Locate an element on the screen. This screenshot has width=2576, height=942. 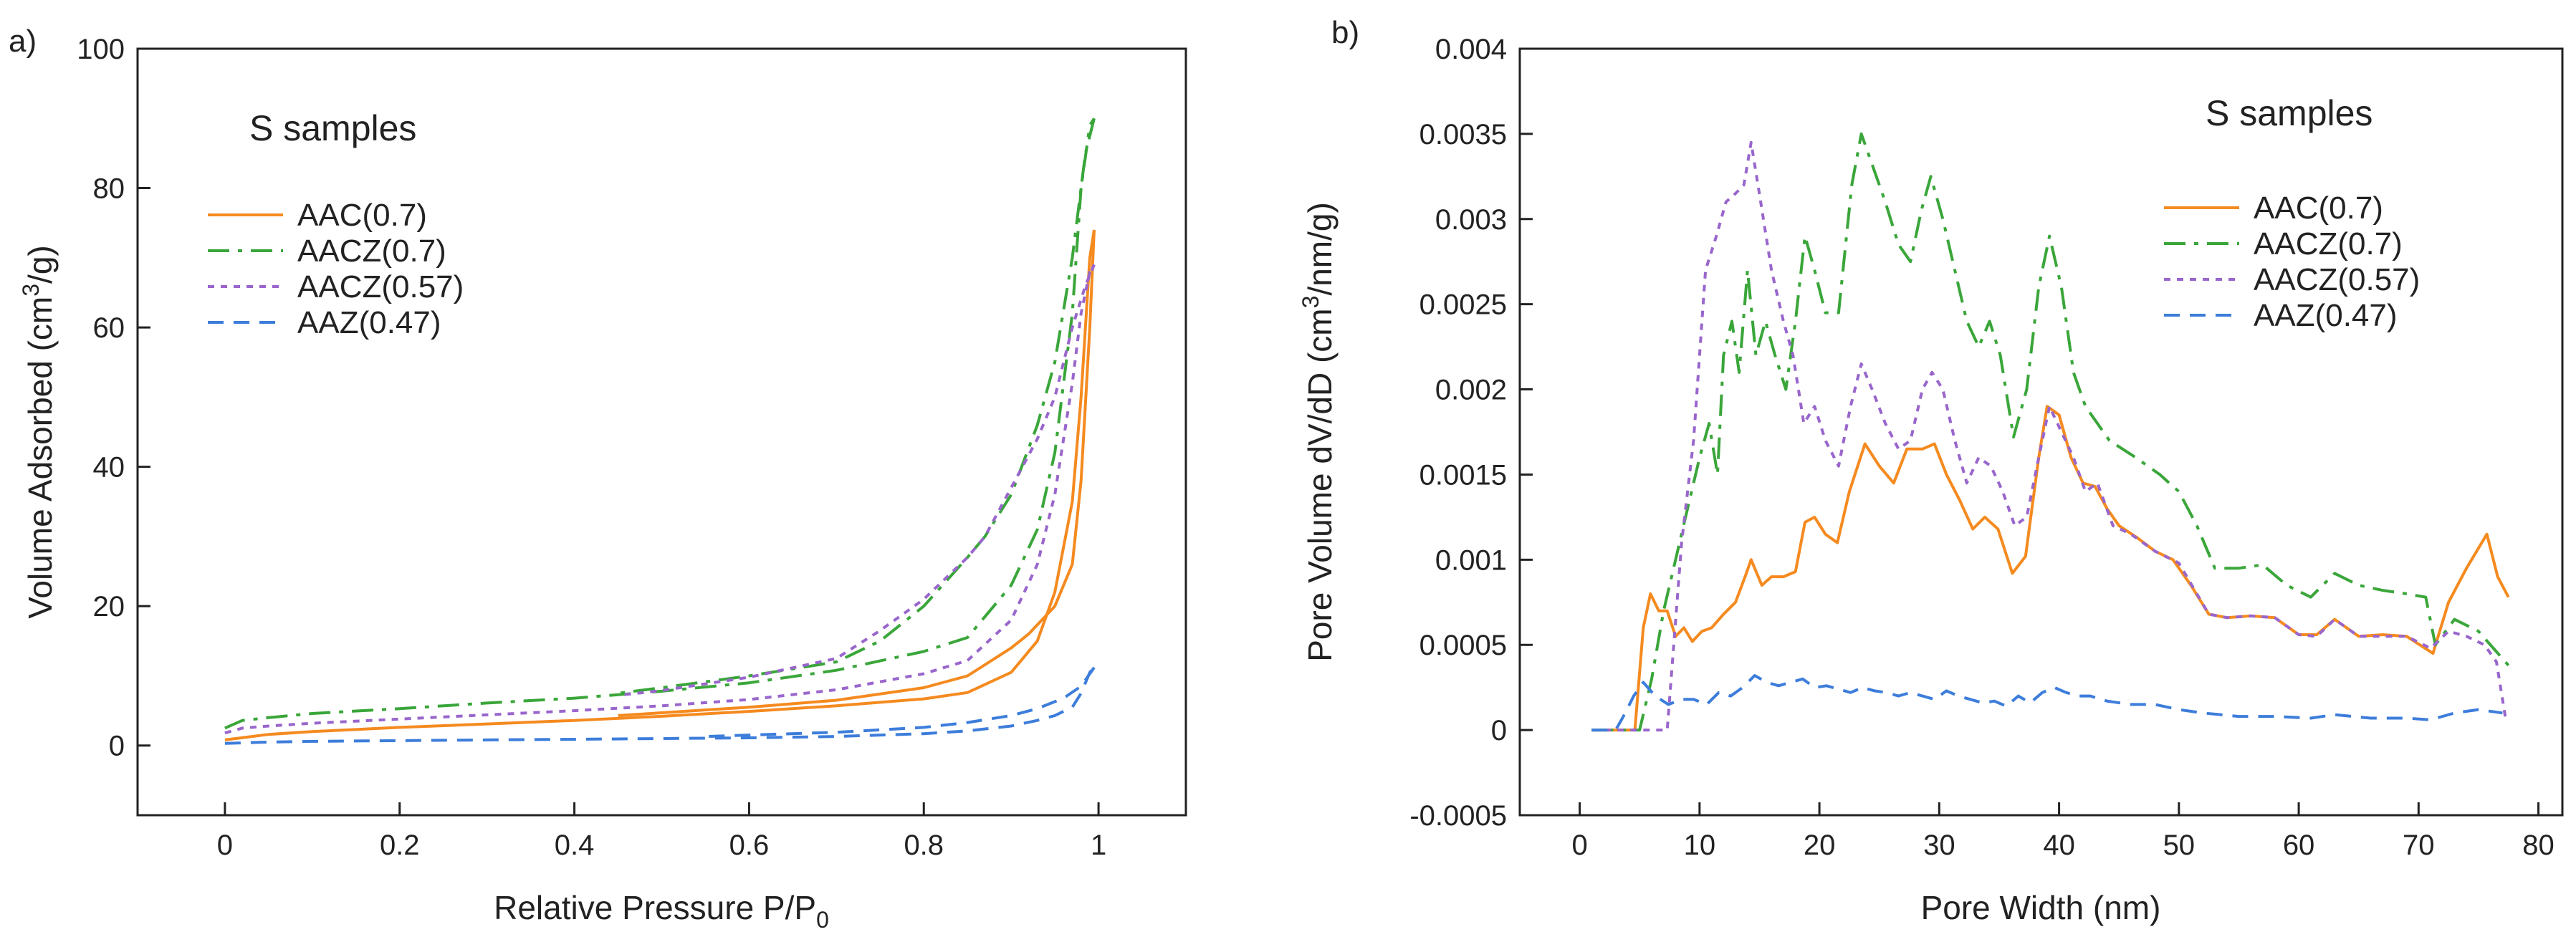
x-tick-label: 60 is located at coordinates (2299, 845).